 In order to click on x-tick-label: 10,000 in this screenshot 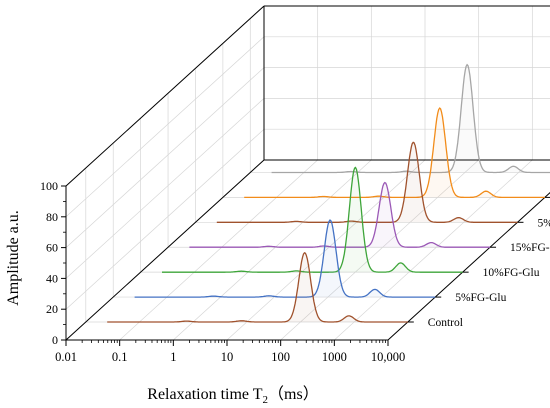, I will do `click(388, 357)`.